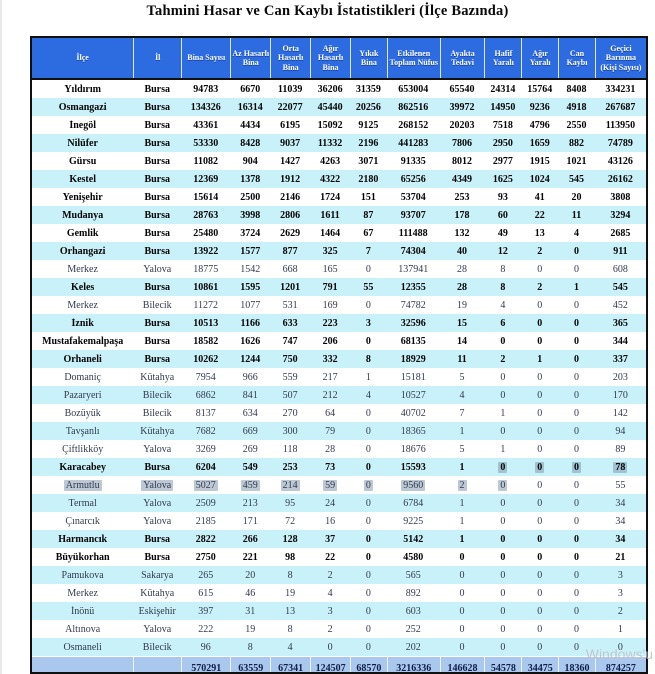 This screenshot has width=655, height=674. Describe the element at coordinates (290, 269) in the screenshot. I see `row-cell: 668` at that location.